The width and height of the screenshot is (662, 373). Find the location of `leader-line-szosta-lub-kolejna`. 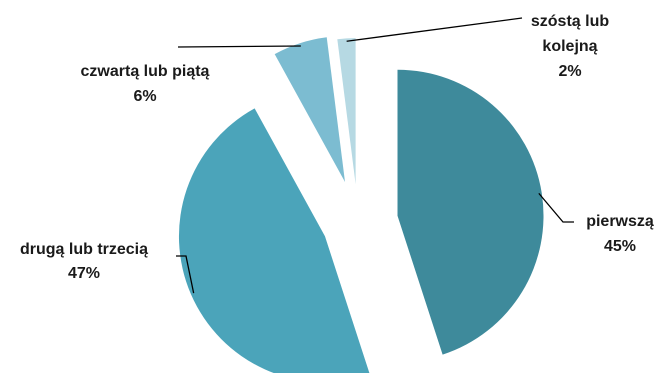

leader-line-szosta-lub-kolejna is located at coordinates (434, 29).